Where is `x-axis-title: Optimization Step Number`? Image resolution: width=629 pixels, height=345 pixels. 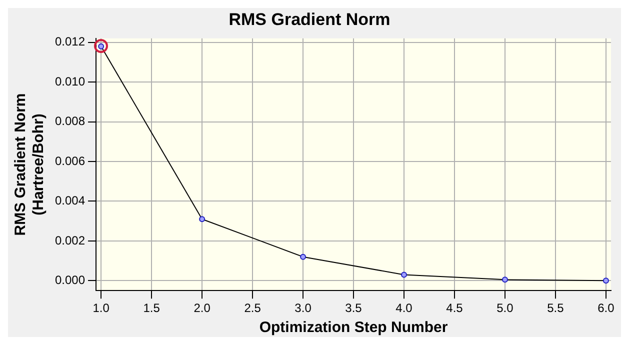 x-axis-title: Optimization Step Number is located at coordinates (353, 327).